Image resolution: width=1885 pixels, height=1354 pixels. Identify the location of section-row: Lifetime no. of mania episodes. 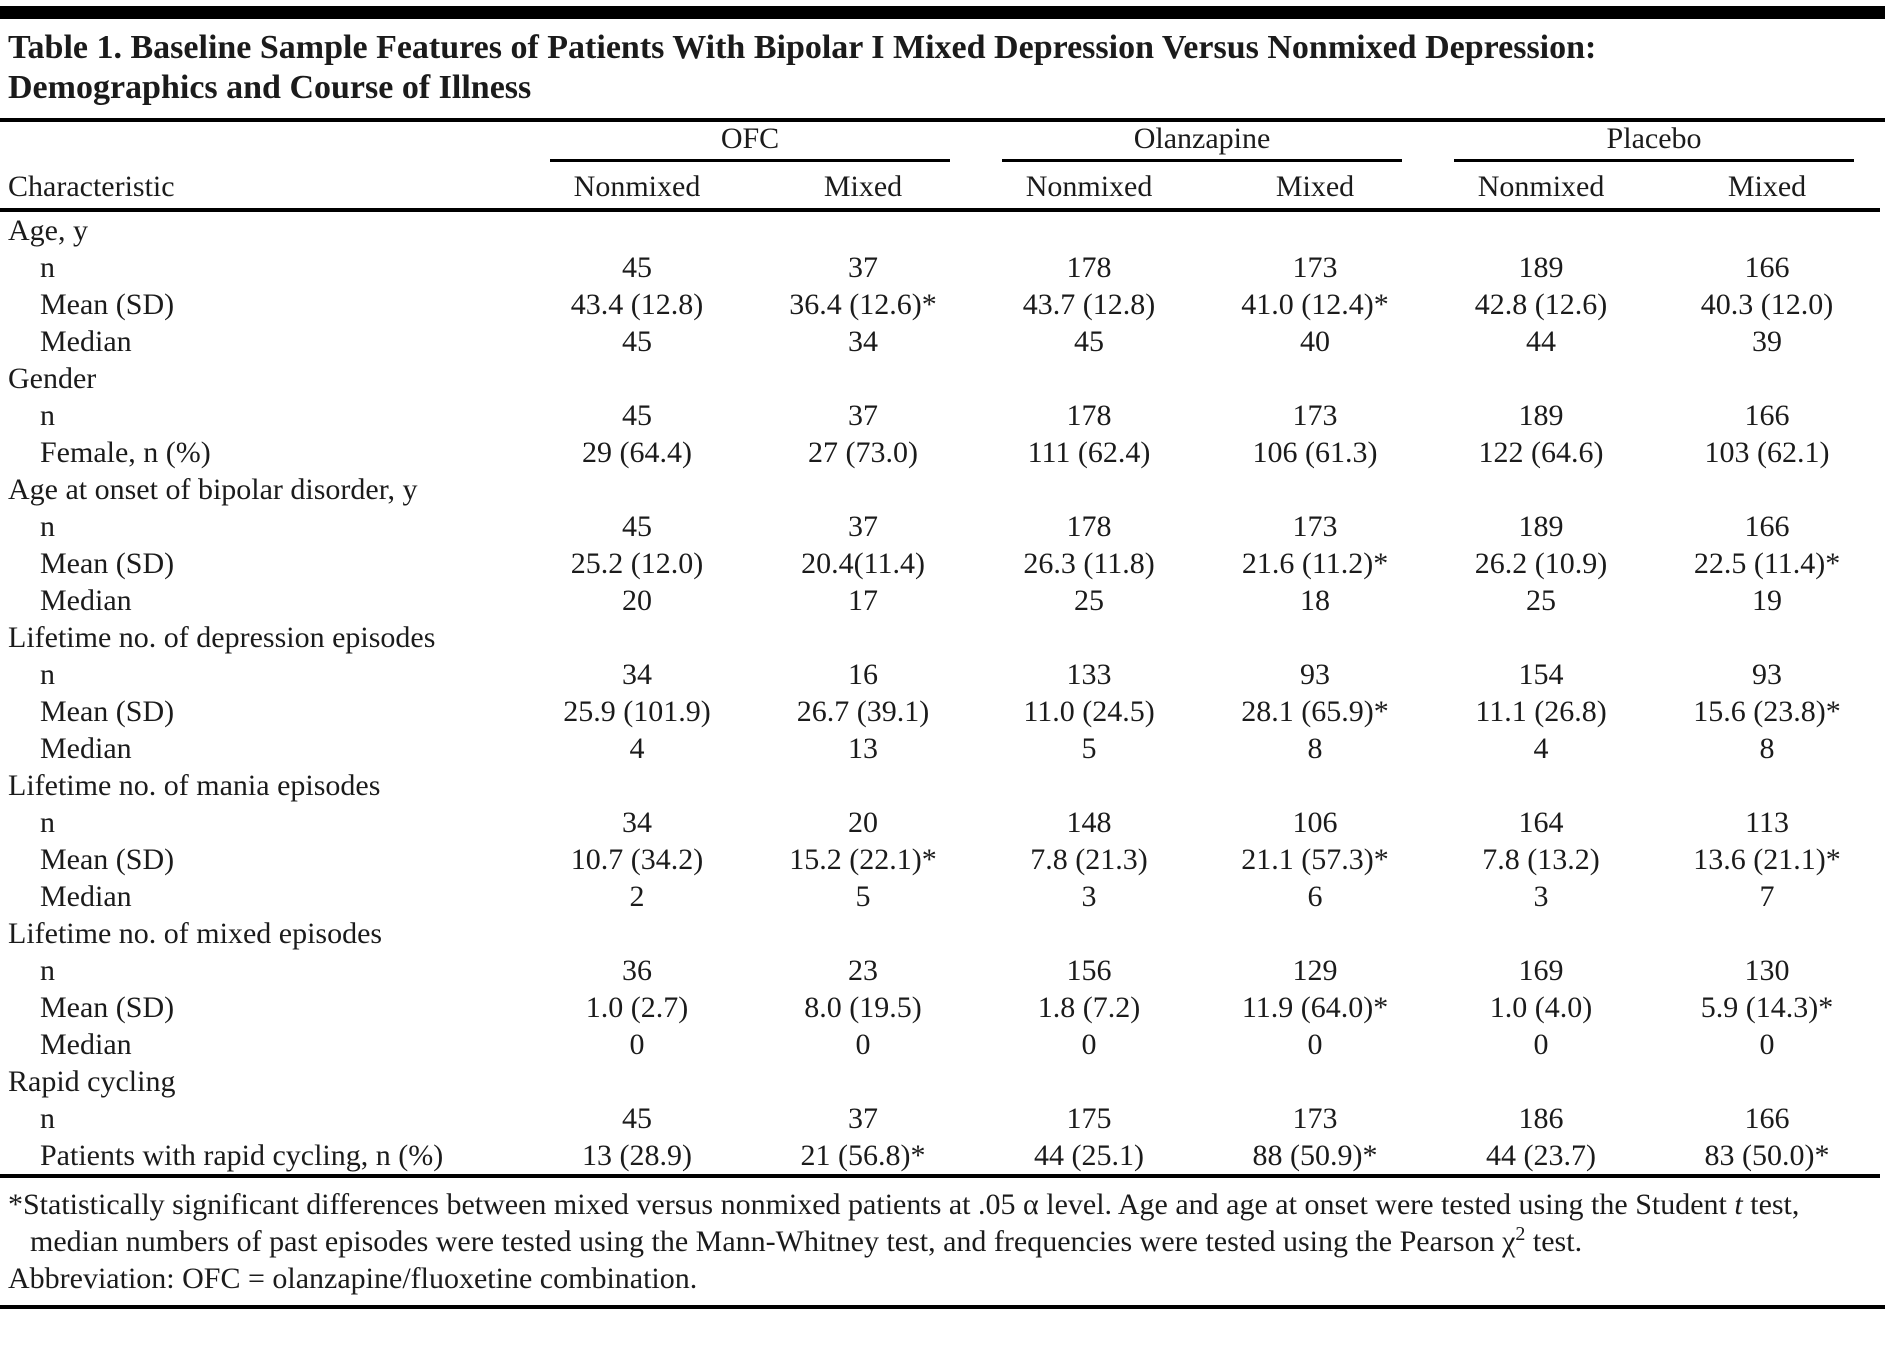
(940, 785).